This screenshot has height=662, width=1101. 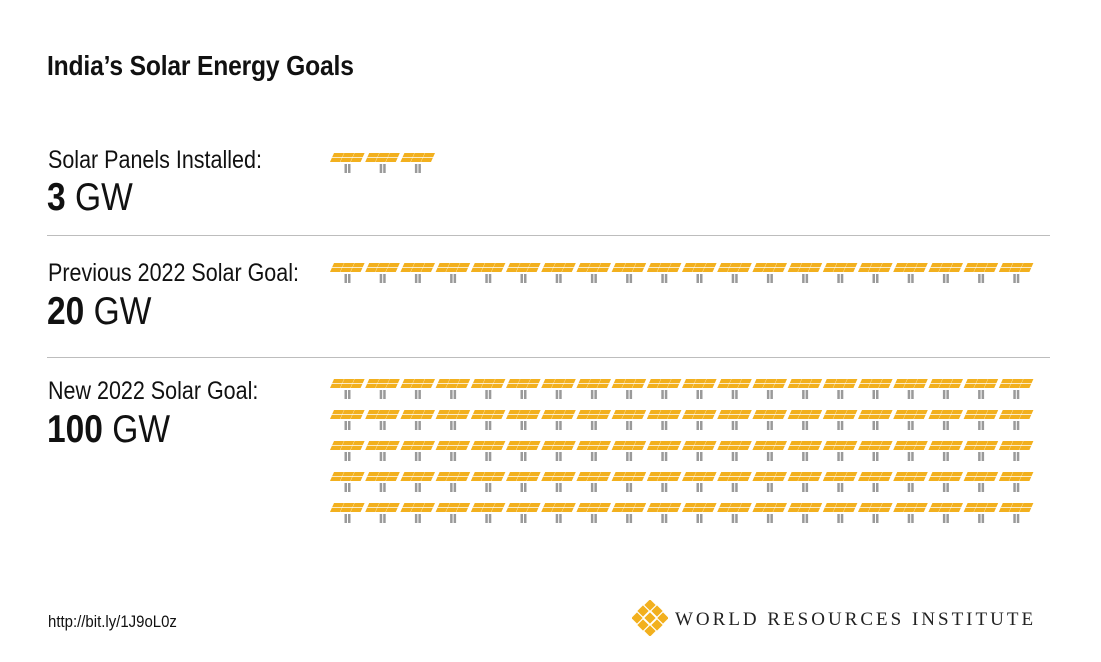 I want to click on panel-group-installed, so click(x=382, y=163).